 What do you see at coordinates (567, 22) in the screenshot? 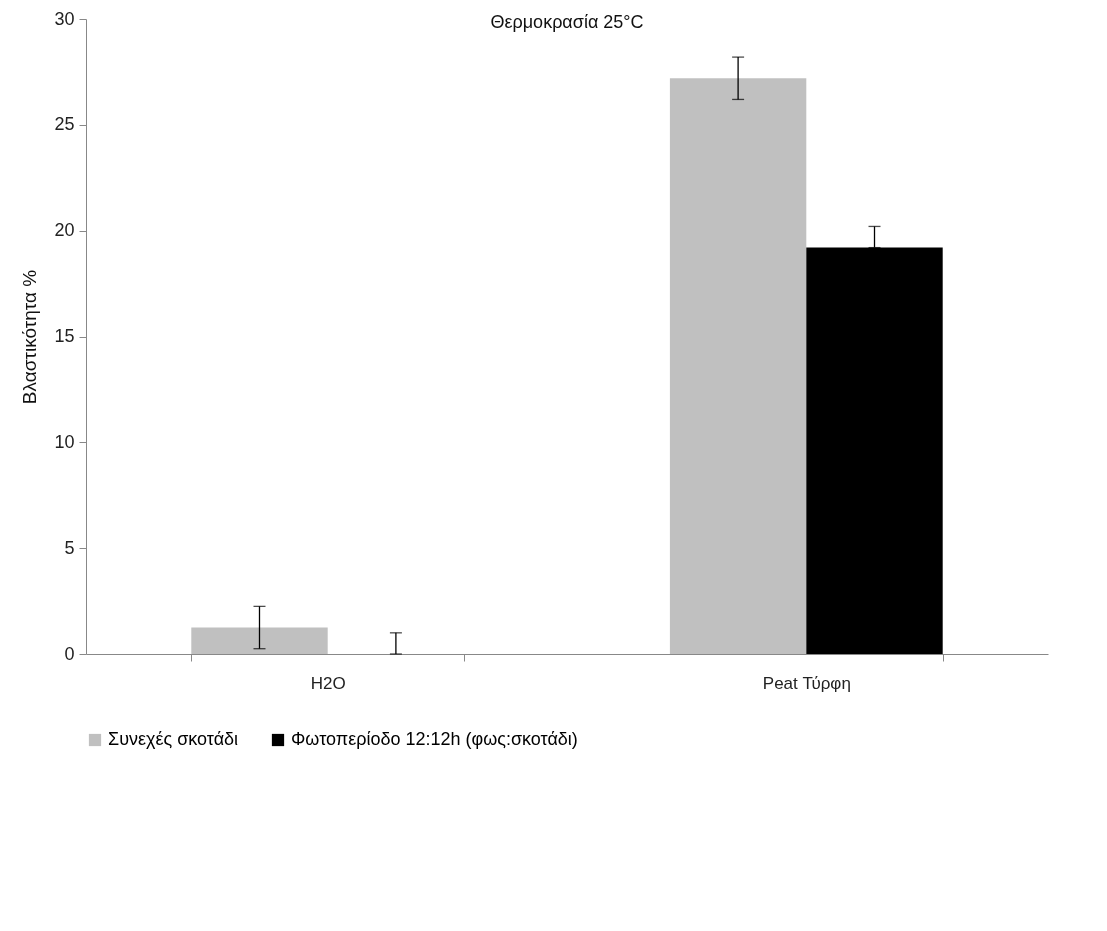
I see `chart-title: Θερμοκρασία 25°C` at bounding box center [567, 22].